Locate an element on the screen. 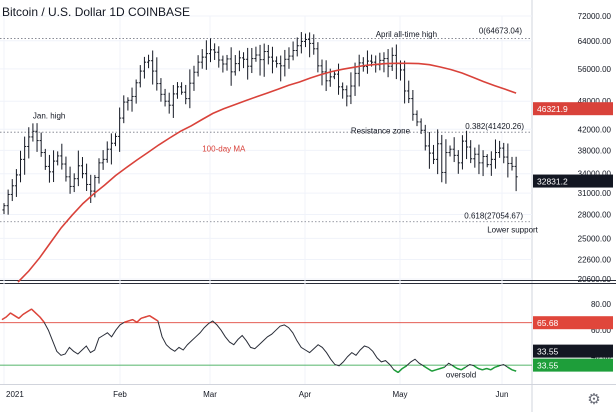 This screenshot has width=616, height=412. chart-annotation: oversold is located at coordinates (461, 375).